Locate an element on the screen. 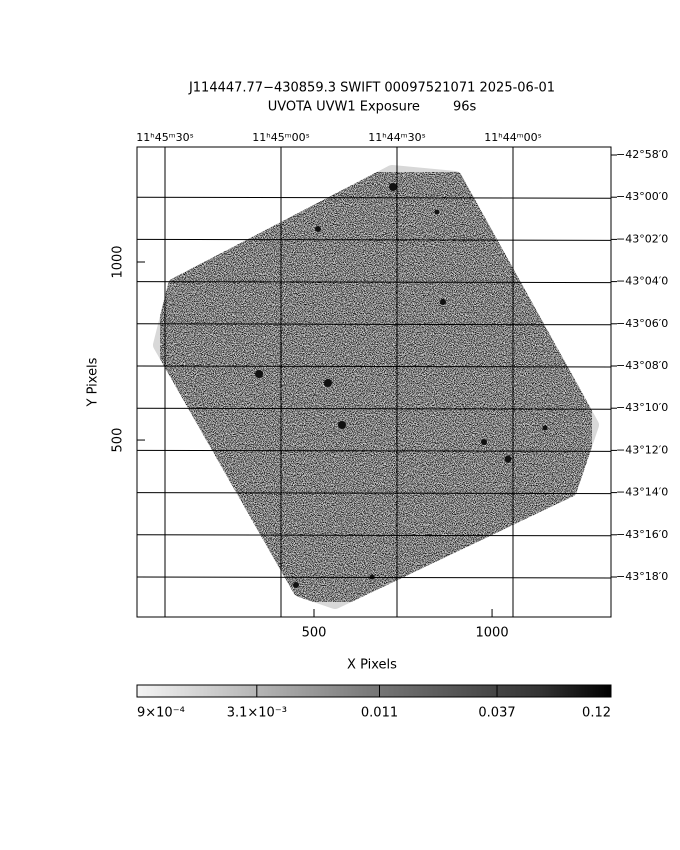 This screenshot has height=850, width=680. dec-tick-label: −43°18′0 is located at coordinates (642, 576).